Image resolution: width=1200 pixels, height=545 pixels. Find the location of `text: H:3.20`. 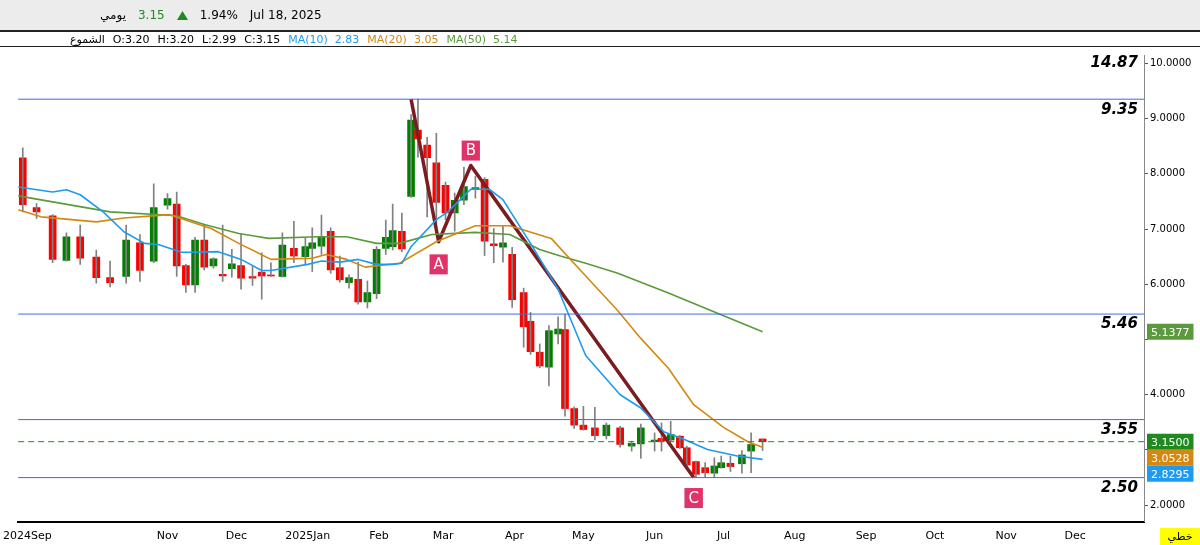

text: H:3.20 is located at coordinates (175, 39).